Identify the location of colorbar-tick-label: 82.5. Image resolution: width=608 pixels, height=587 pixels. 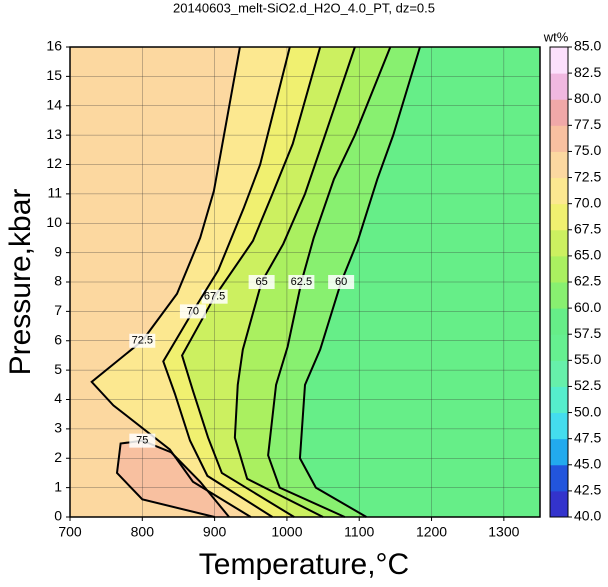
(587, 72).